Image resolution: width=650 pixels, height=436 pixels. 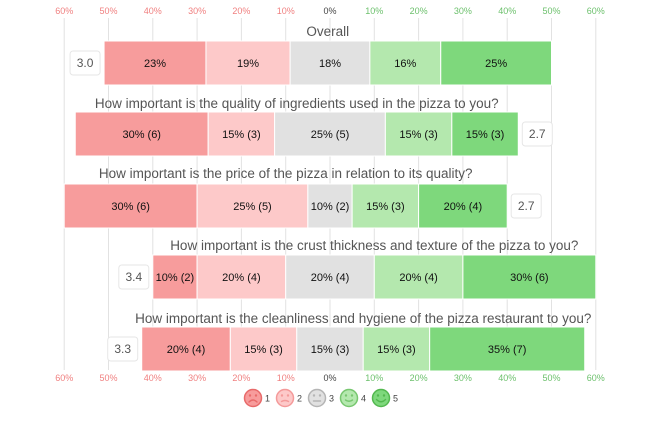 I want to click on bar-segment-label: 35% (7), so click(x=507, y=350).